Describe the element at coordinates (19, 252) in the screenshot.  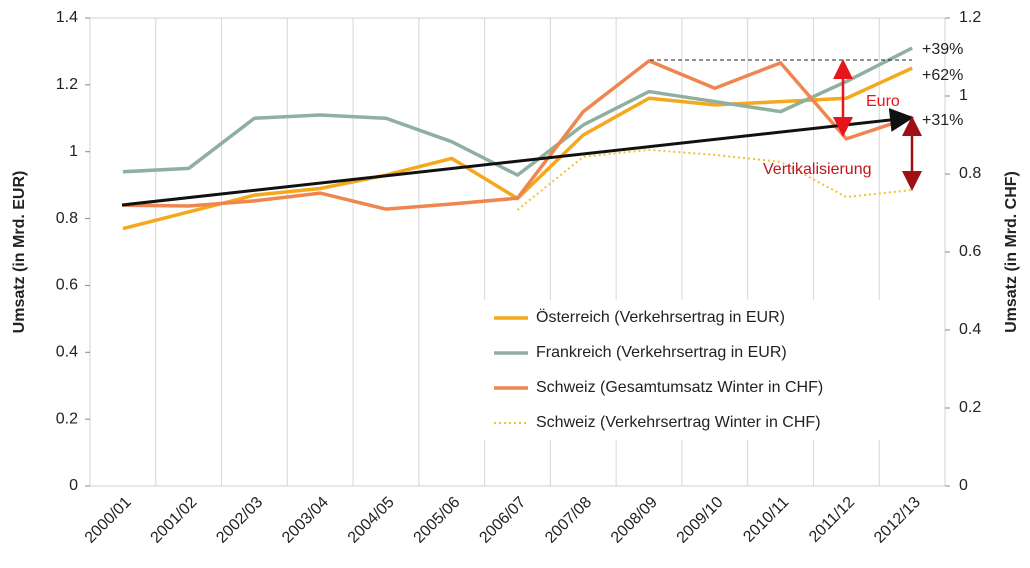
I see `y-axis-label: Umsatz (in Mrd. EUR)` at that location.